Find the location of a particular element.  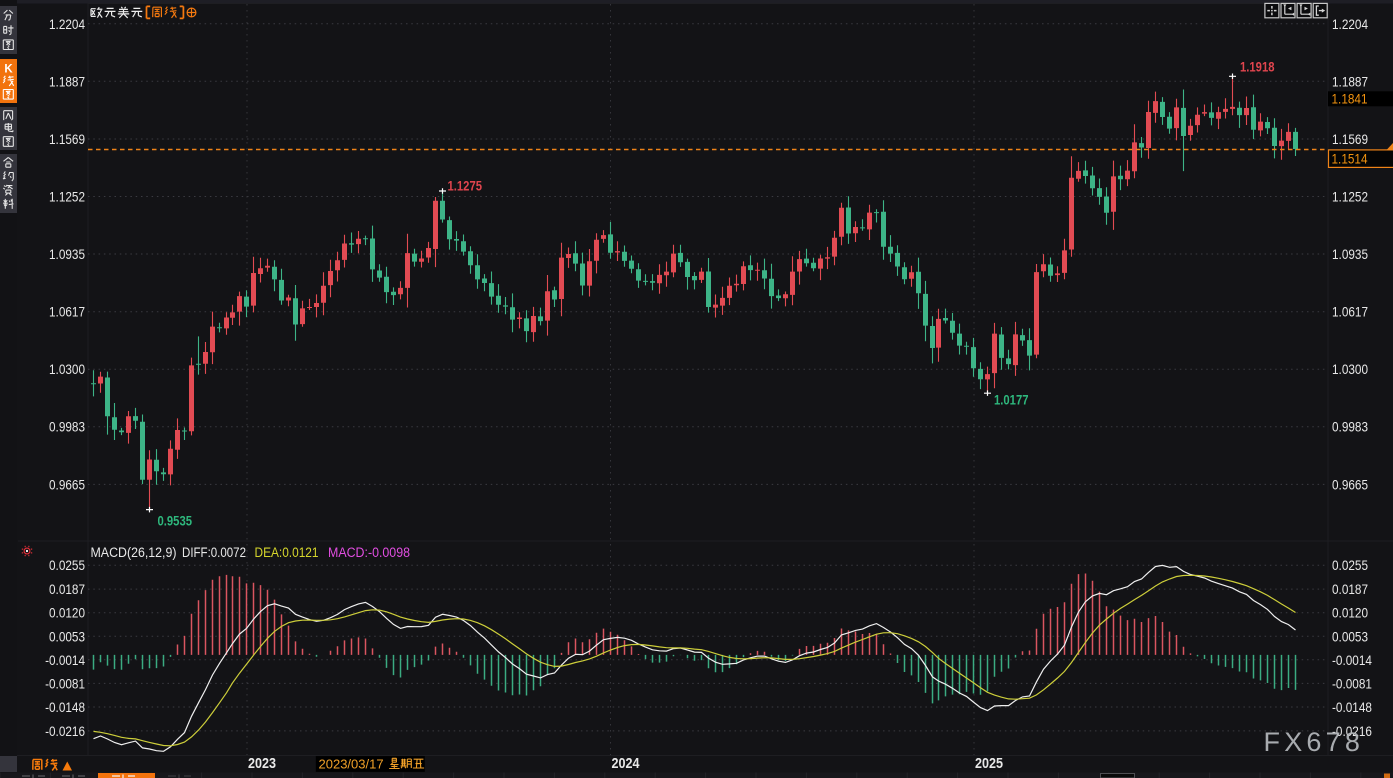

svg-text: 1.1514 is located at coordinates (1350, 159).